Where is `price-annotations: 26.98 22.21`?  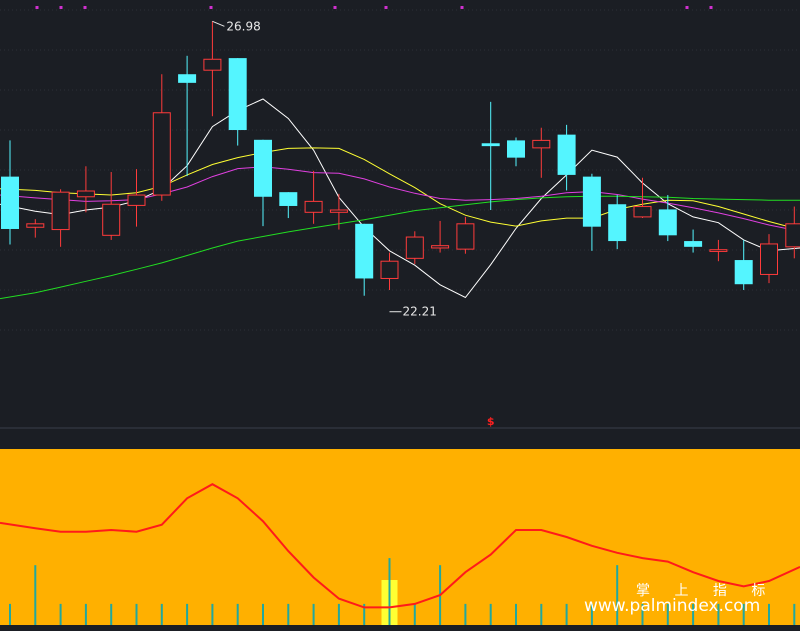 price-annotations: 26.98 22.21 is located at coordinates (324, 169).